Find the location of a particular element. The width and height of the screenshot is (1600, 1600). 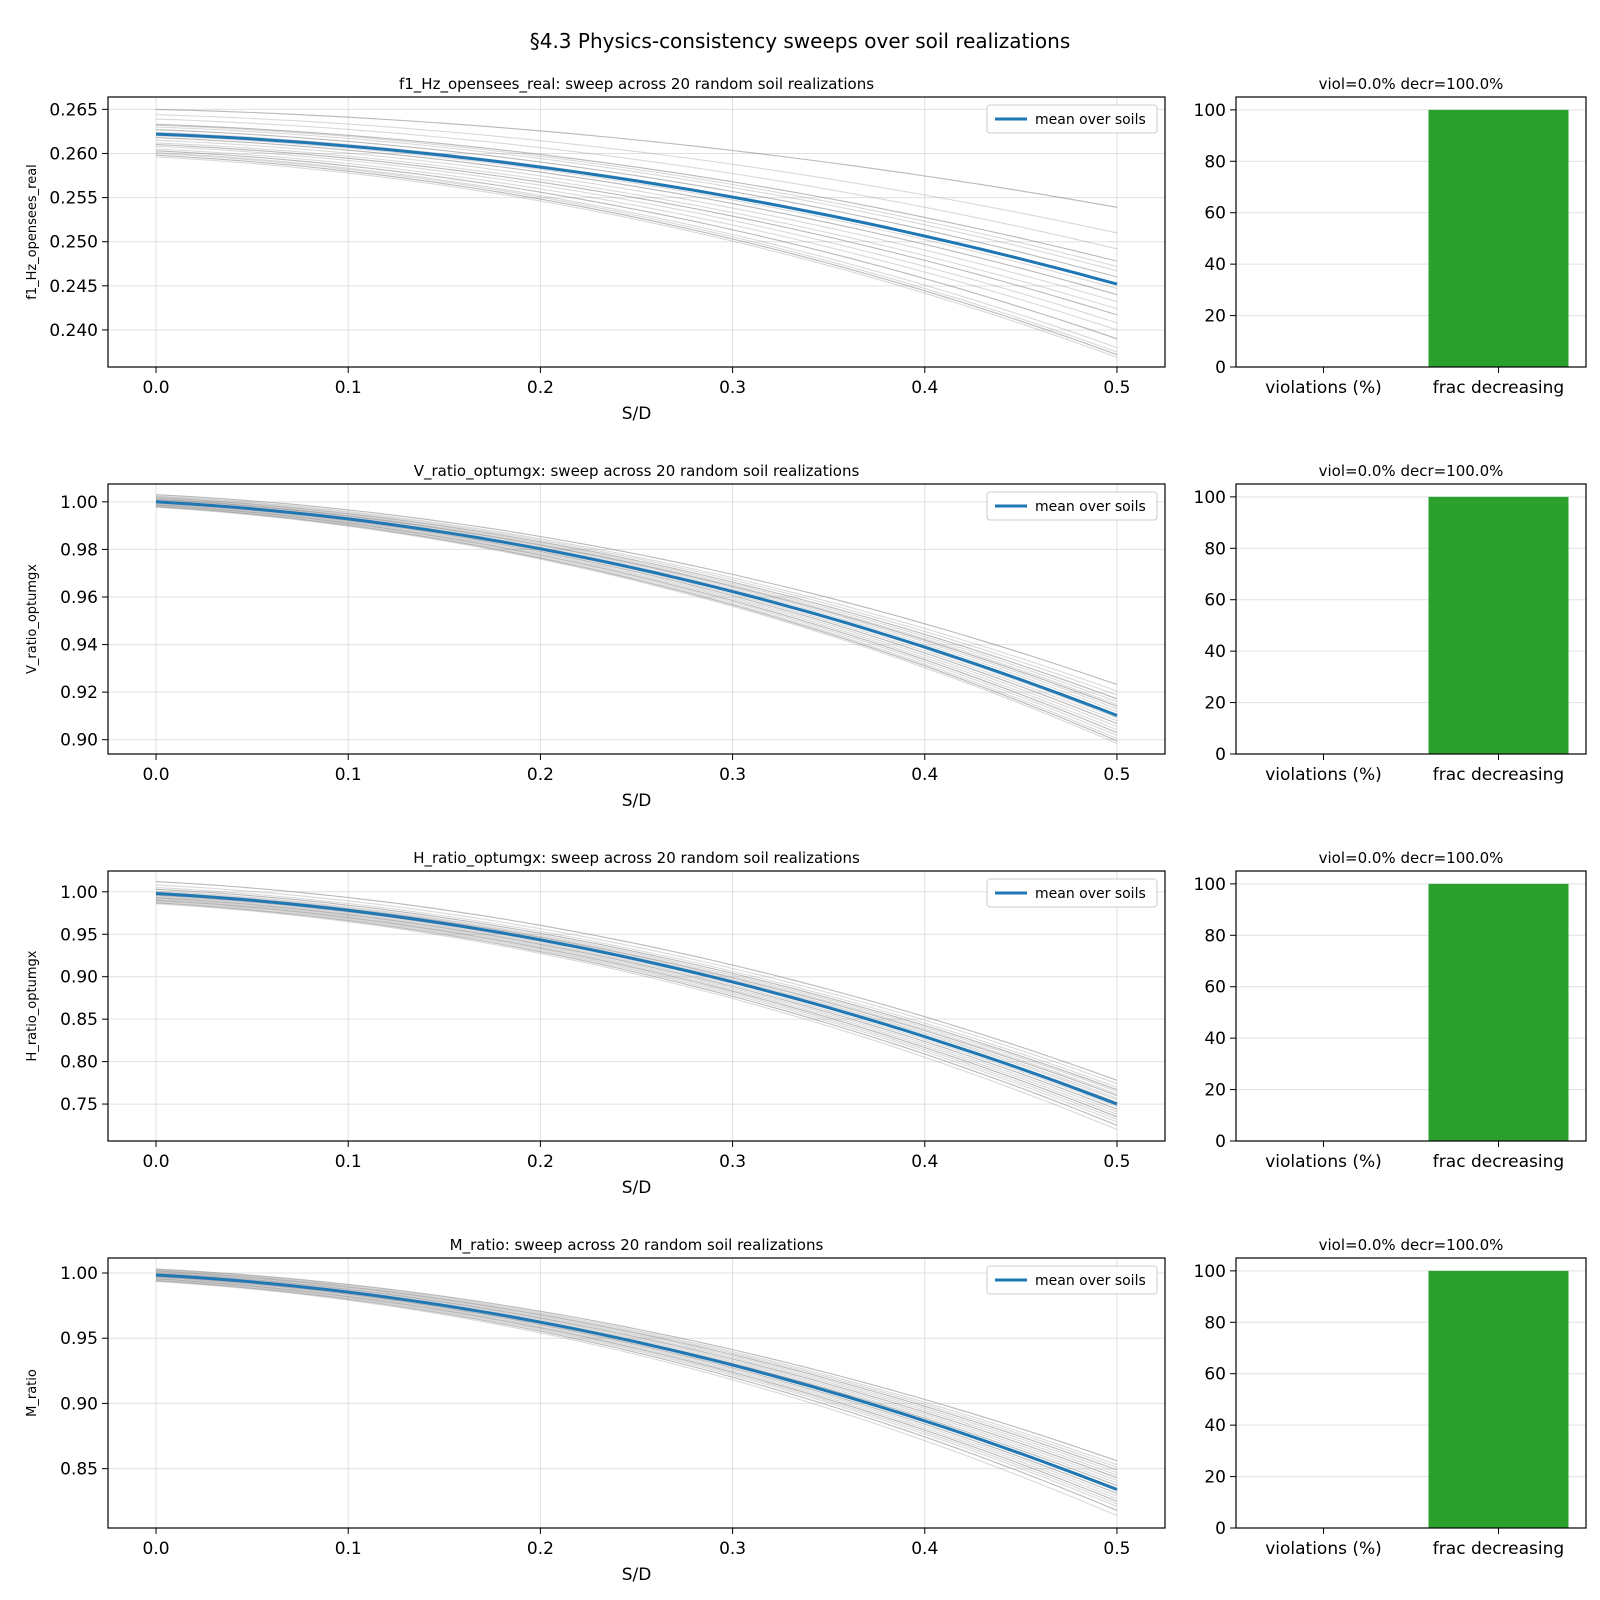

y-axis-label: V_ratio_optumgx is located at coordinates (32, 619).